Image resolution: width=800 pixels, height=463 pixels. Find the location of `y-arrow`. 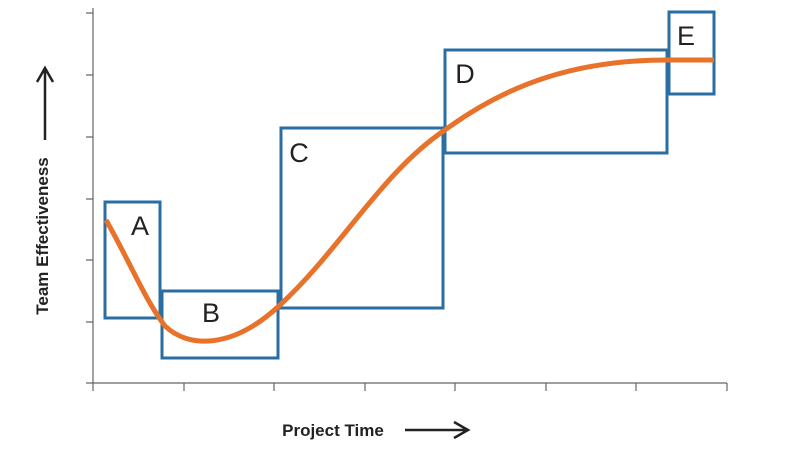

y-arrow is located at coordinates (45, 102).